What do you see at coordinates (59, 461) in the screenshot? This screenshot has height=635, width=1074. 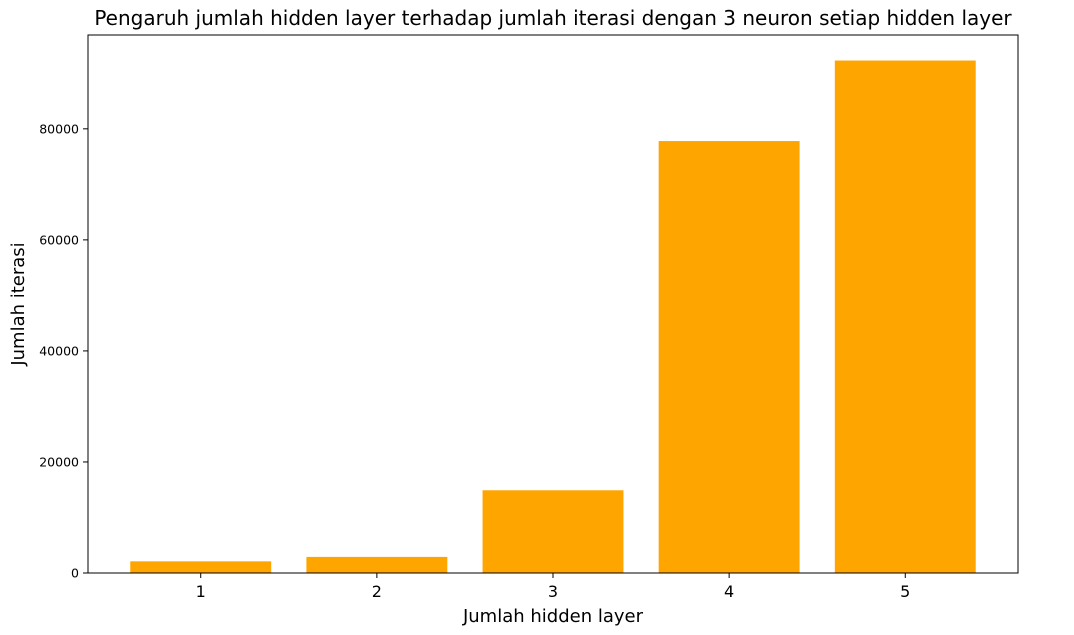 I see `y-tick-label: 20000` at bounding box center [59, 461].